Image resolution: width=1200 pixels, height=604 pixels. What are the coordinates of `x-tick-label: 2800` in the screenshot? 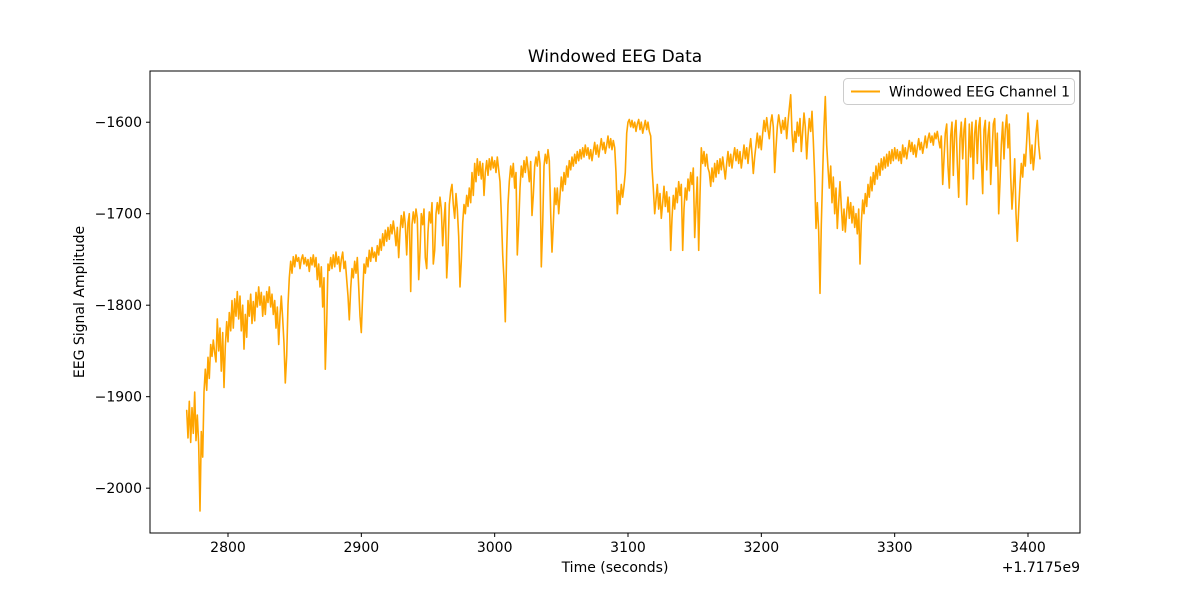 It's located at (228, 548).